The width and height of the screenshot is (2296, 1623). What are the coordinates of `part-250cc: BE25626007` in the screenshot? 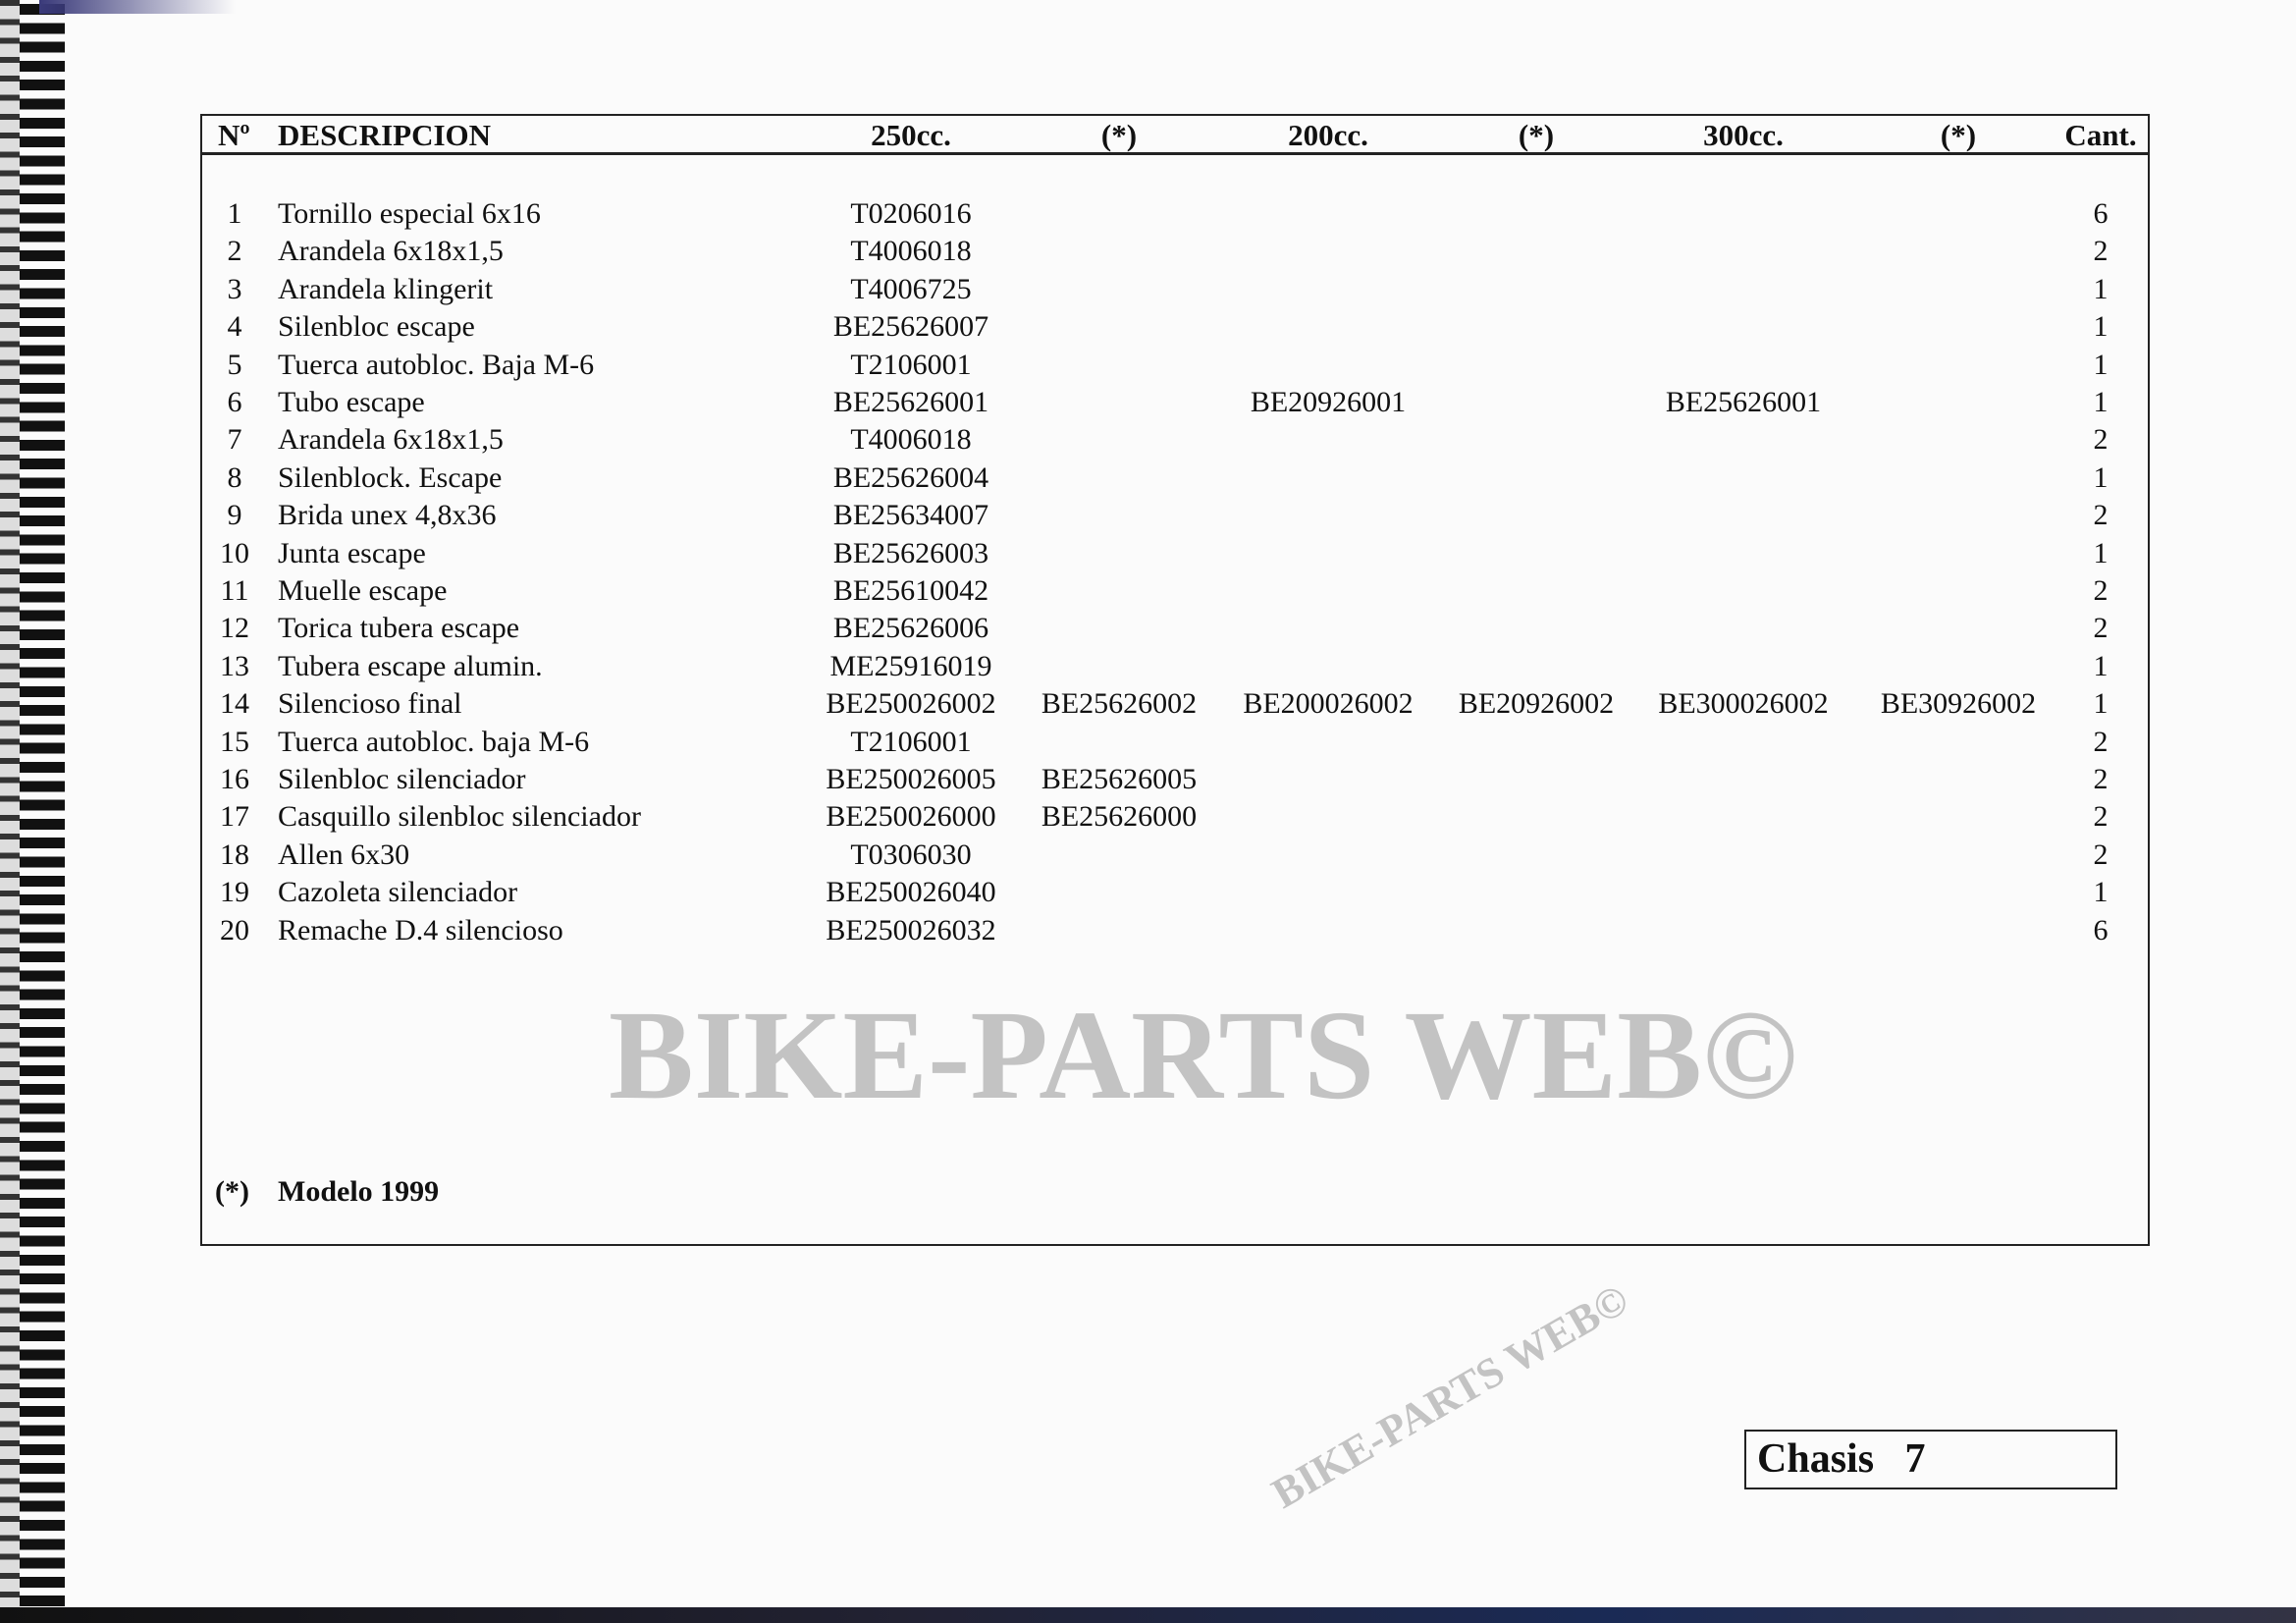 It's located at (910, 327).